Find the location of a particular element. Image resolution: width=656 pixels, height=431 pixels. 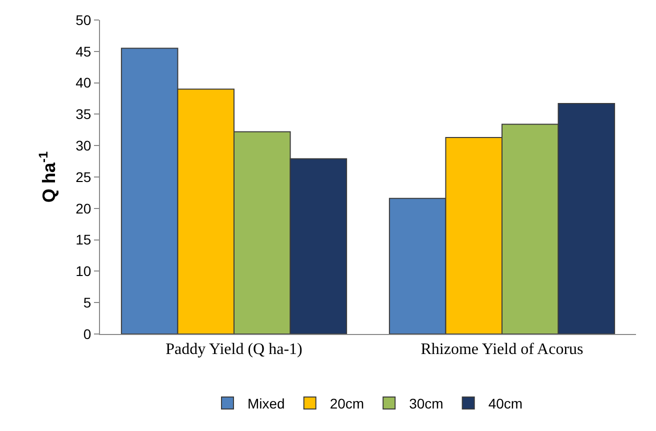

legend-label: 20cm is located at coordinates (347, 403).